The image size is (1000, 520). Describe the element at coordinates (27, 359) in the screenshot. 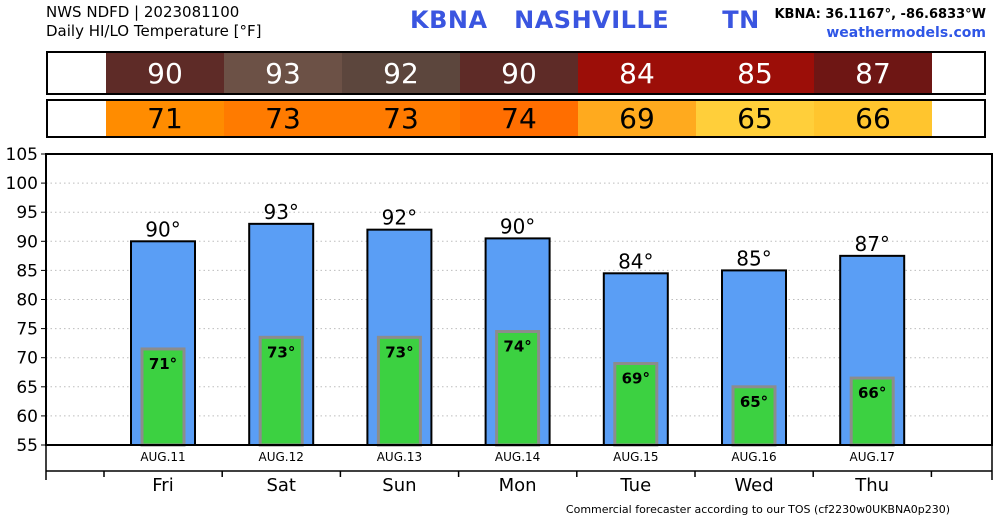

I see `y-tick-label: 70` at that location.